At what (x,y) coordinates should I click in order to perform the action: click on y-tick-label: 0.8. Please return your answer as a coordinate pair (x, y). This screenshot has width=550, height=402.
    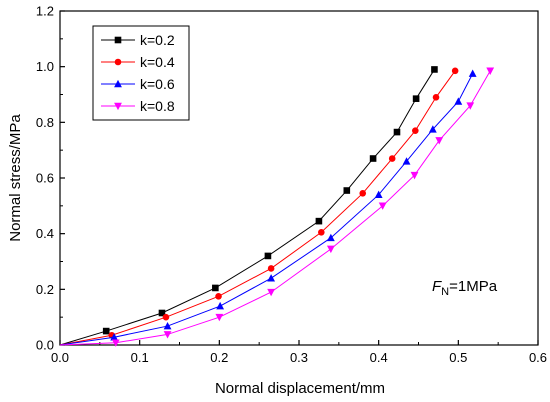
    Looking at the image, I should click on (45, 122).